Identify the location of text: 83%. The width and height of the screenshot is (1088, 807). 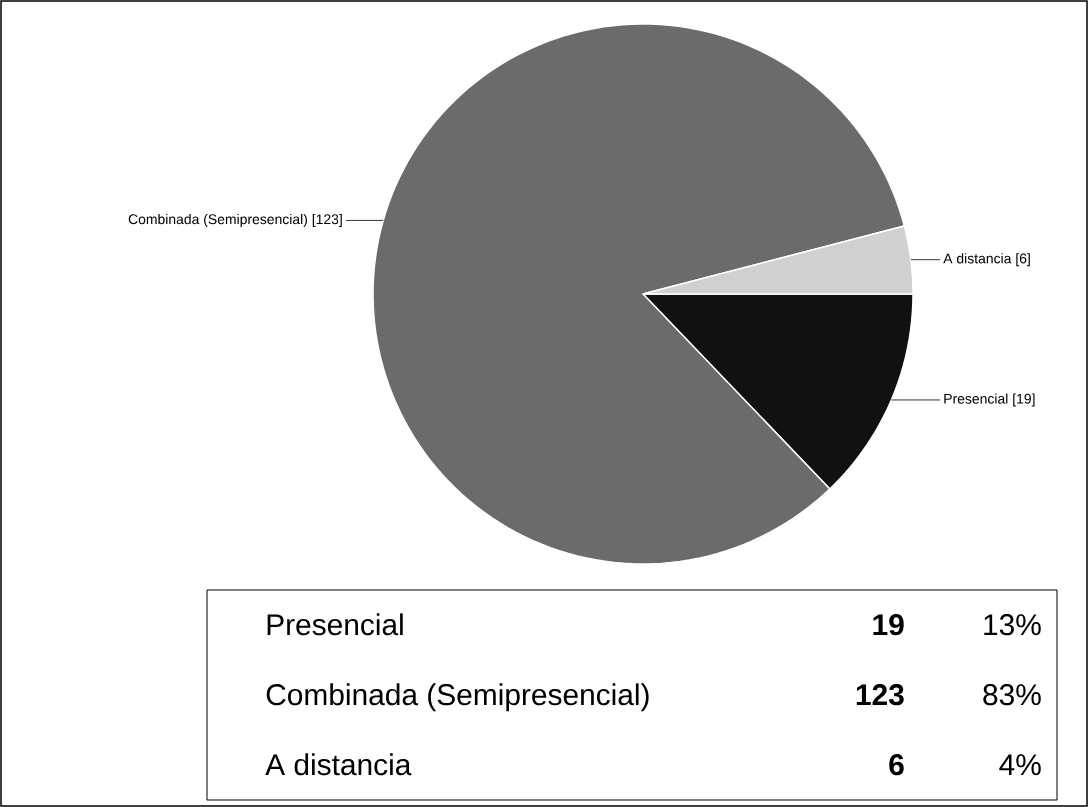
(1012, 695).